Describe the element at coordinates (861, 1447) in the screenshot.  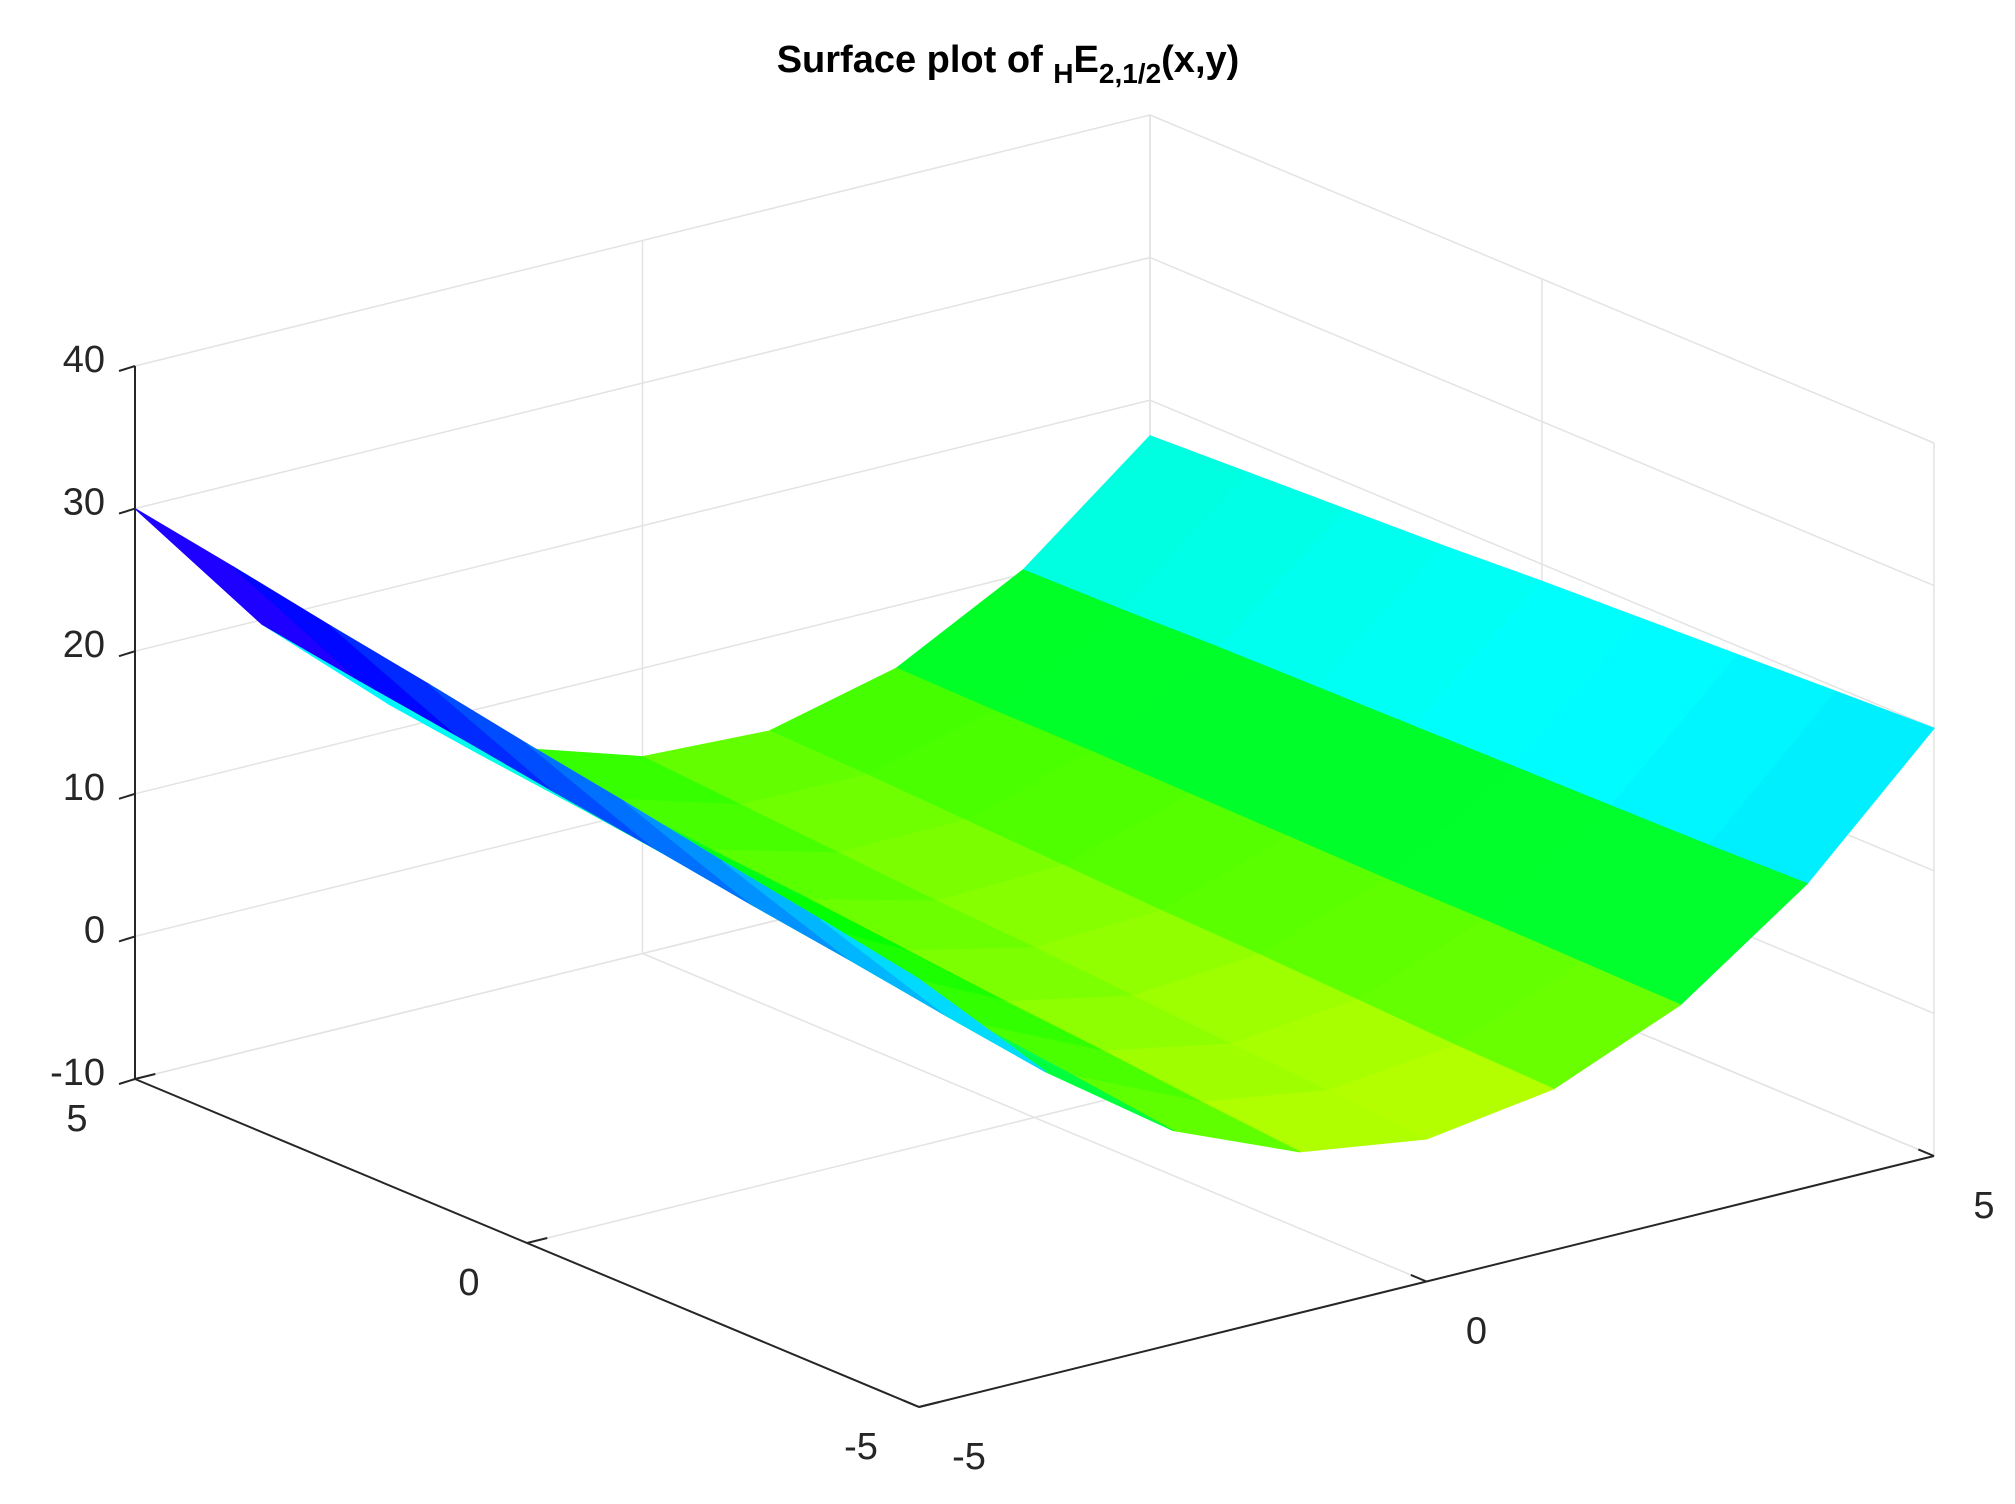
I see `y-tick-label: -5` at that location.